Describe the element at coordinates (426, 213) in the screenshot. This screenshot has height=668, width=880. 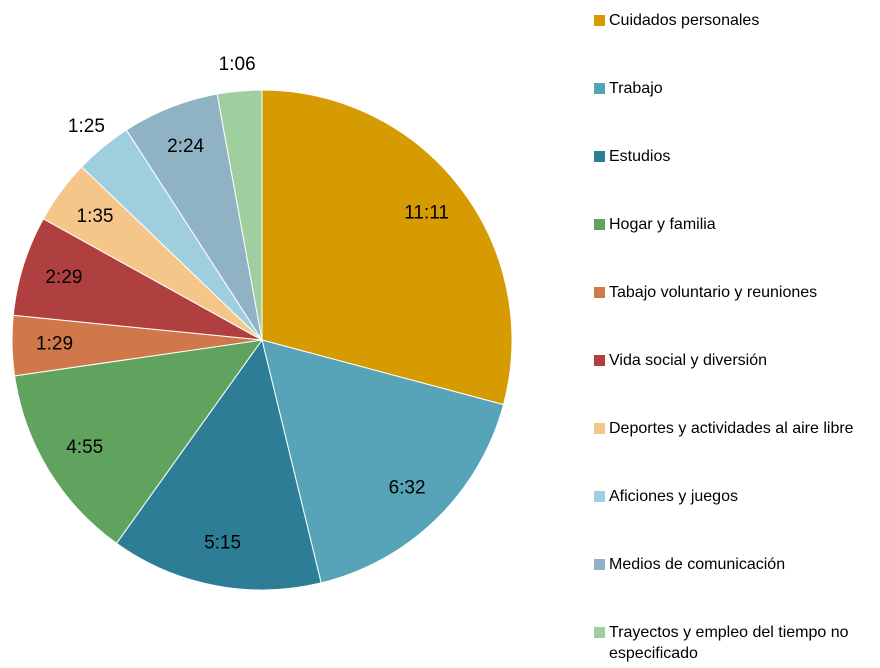
I see `data-label: 11:11` at that location.